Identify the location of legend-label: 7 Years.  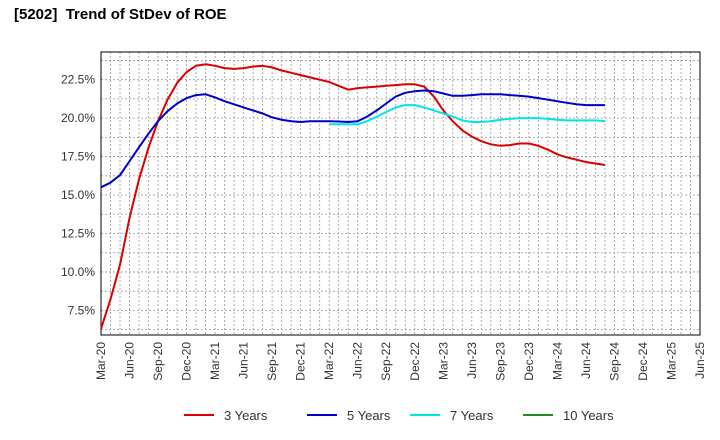
(472, 415).